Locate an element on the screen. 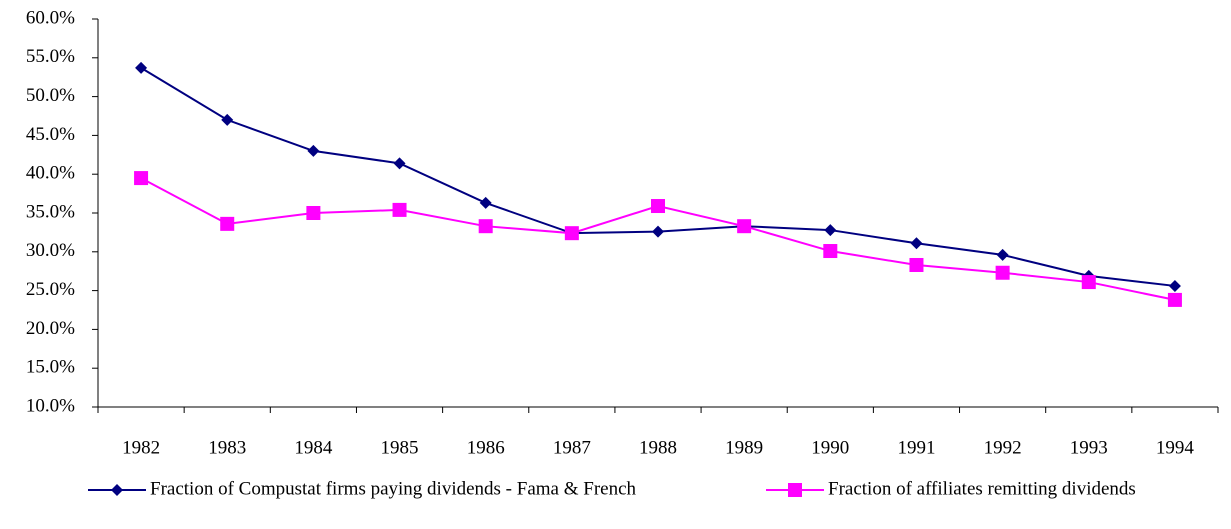  y-tick-label: 10.0% is located at coordinates (50, 405).